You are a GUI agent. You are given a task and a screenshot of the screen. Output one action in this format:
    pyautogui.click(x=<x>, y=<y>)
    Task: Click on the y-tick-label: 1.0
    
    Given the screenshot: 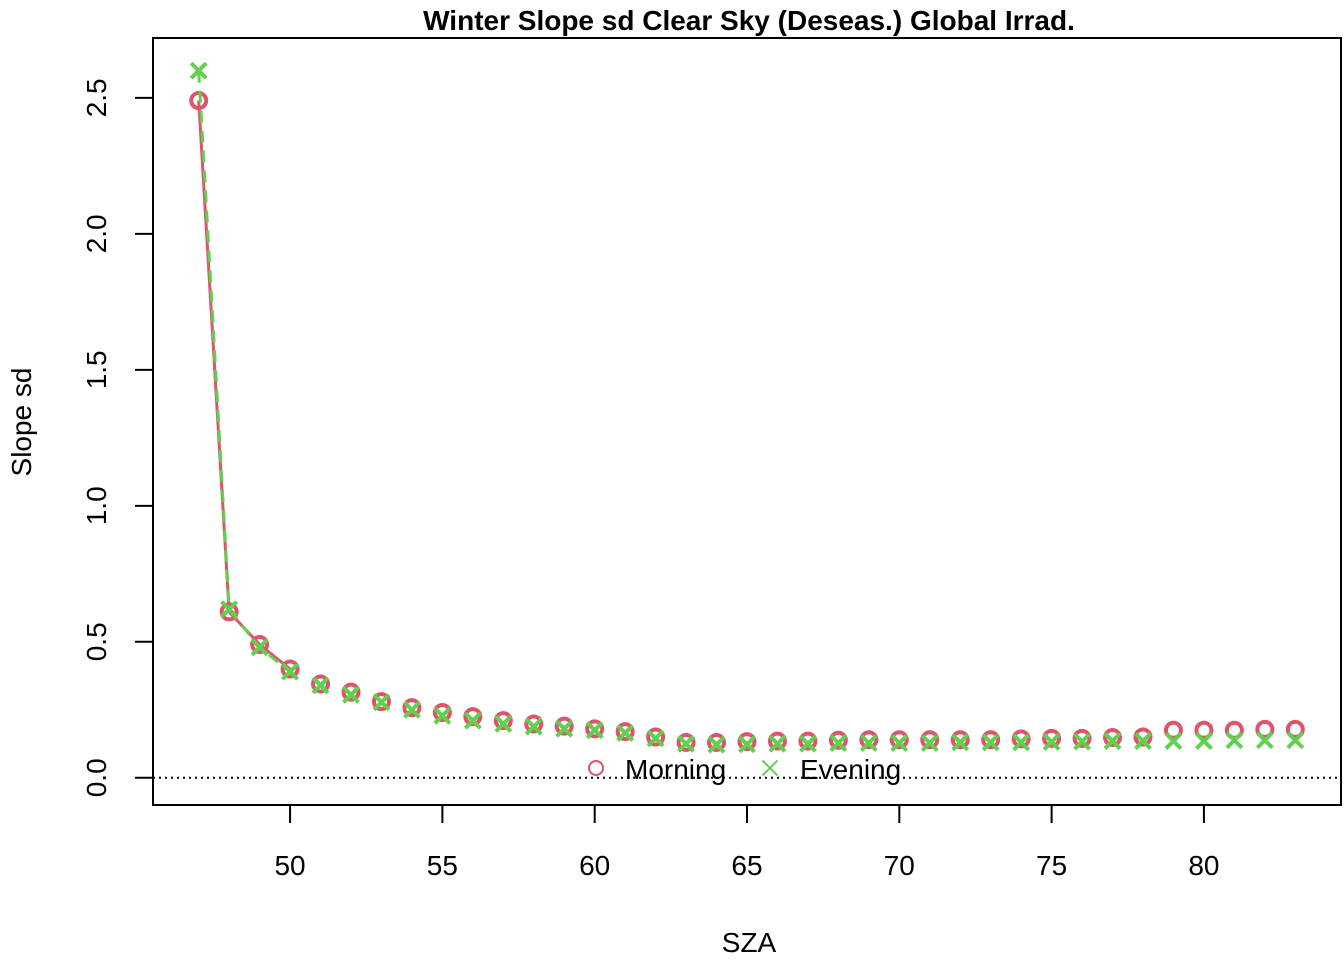 What is the action you would take?
    pyautogui.click(x=96, y=505)
    